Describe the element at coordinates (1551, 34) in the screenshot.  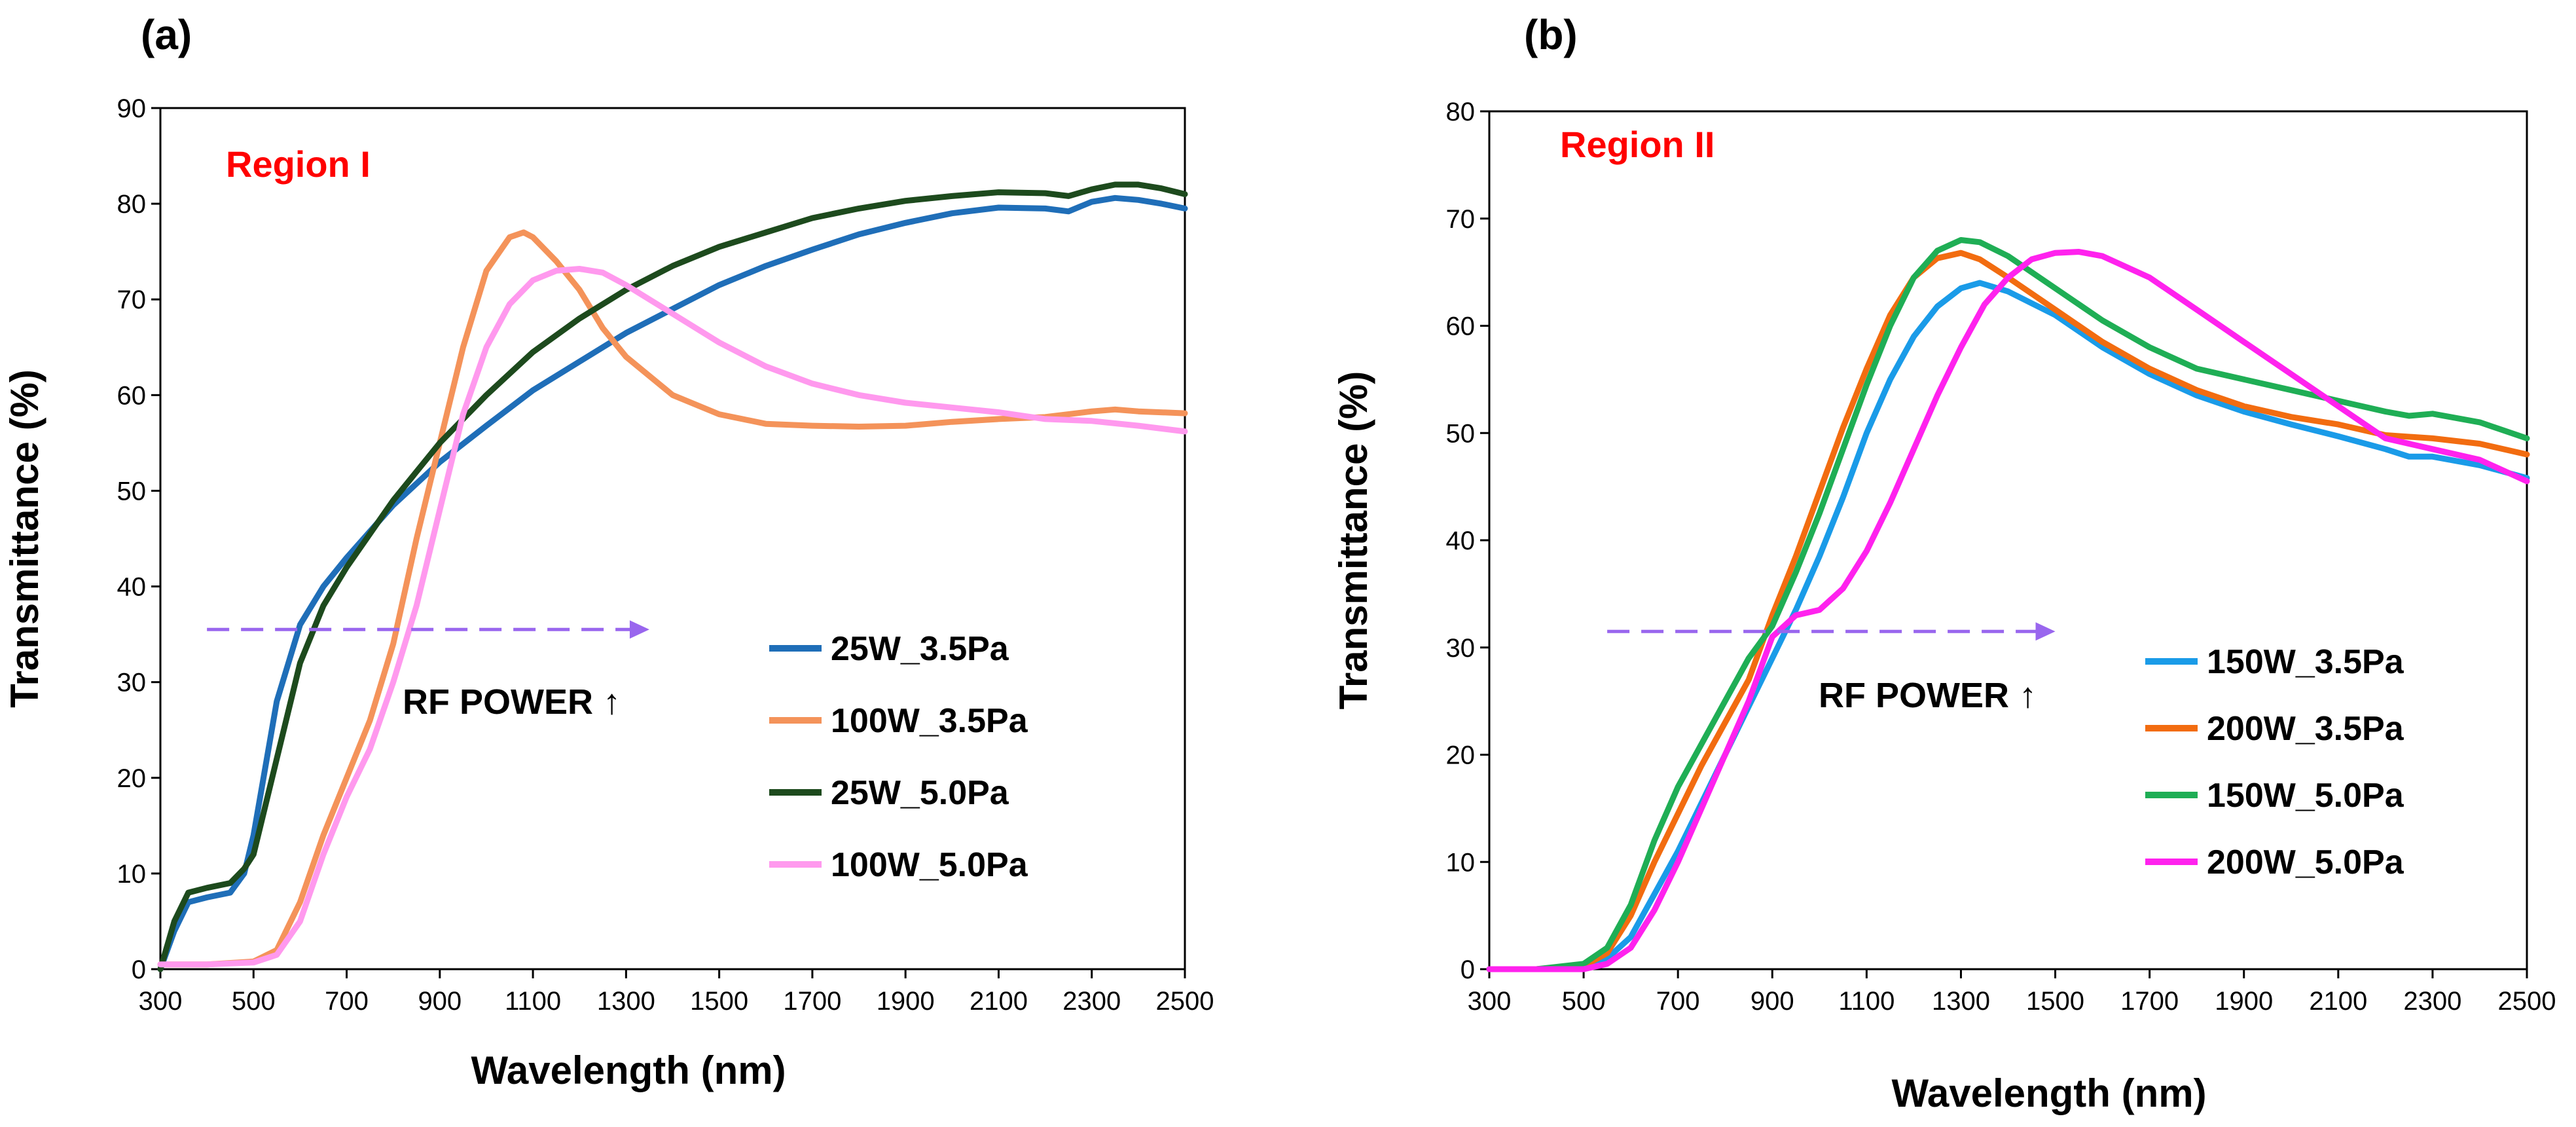
I see `panel-label: (b)` at that location.